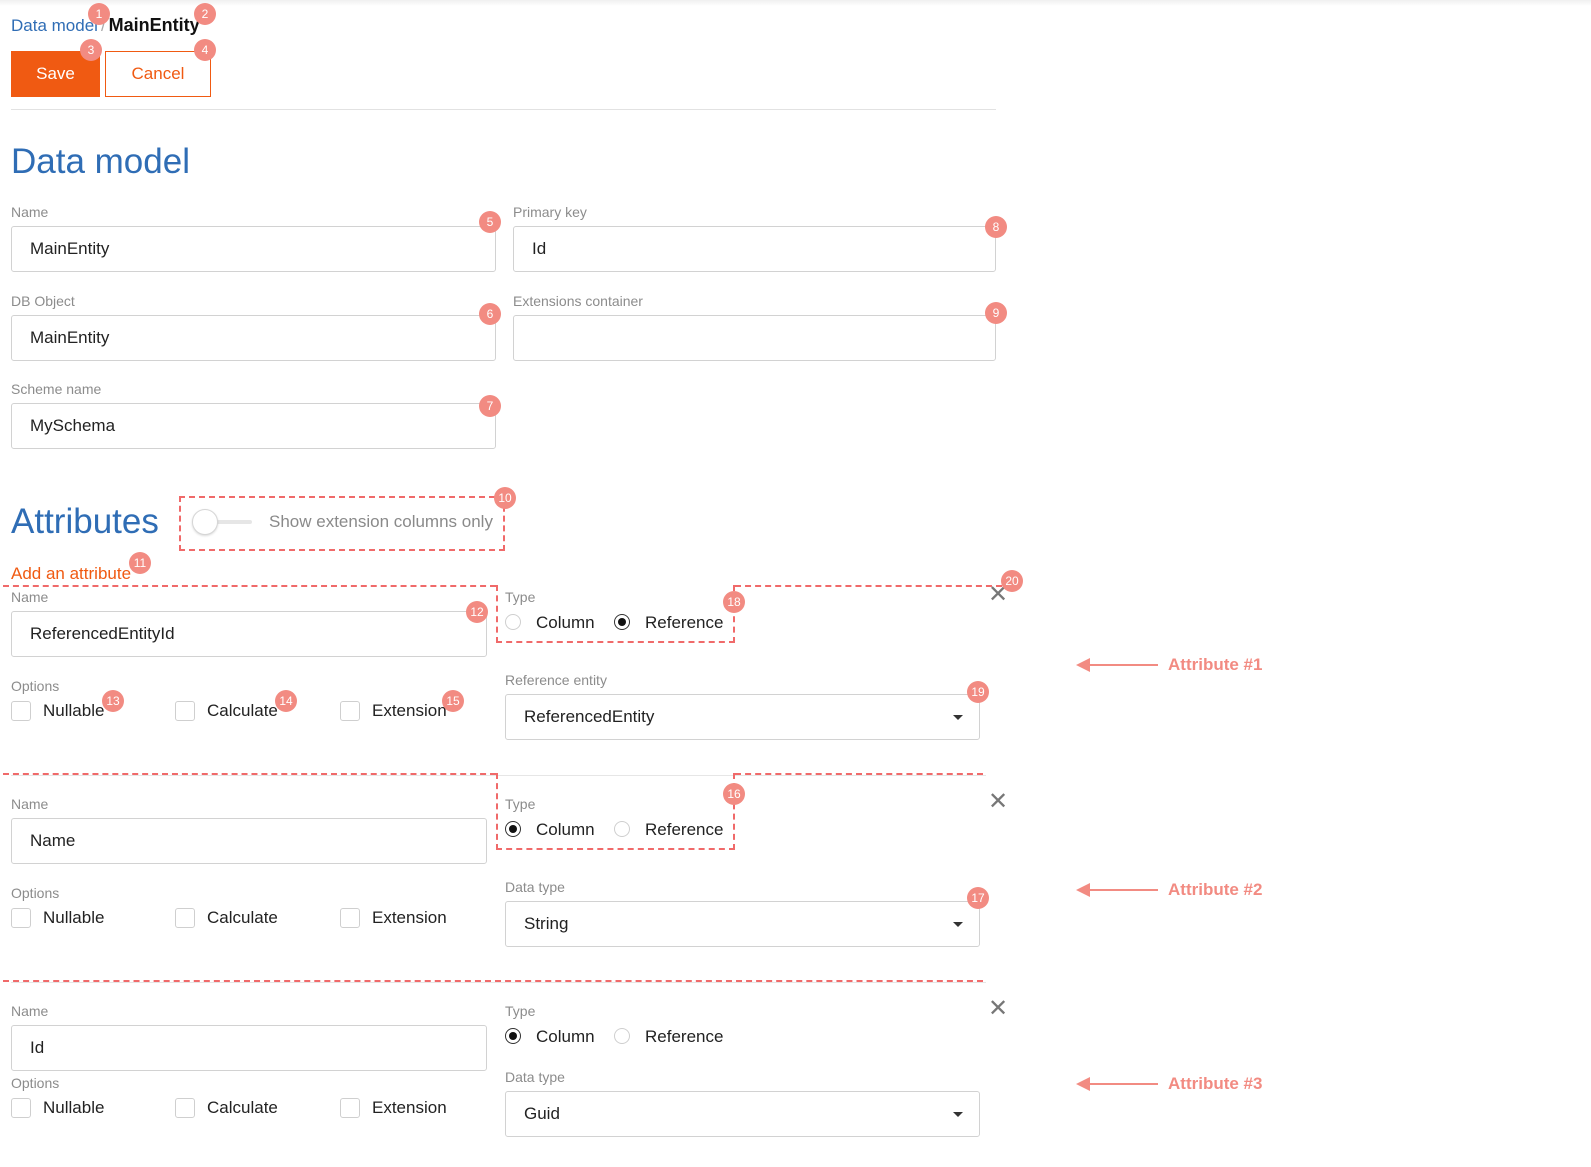 The width and height of the screenshot is (1591, 1167). What do you see at coordinates (589, 716) in the screenshot?
I see `attr1-reference-entity-value: ReferencedEntity` at bounding box center [589, 716].